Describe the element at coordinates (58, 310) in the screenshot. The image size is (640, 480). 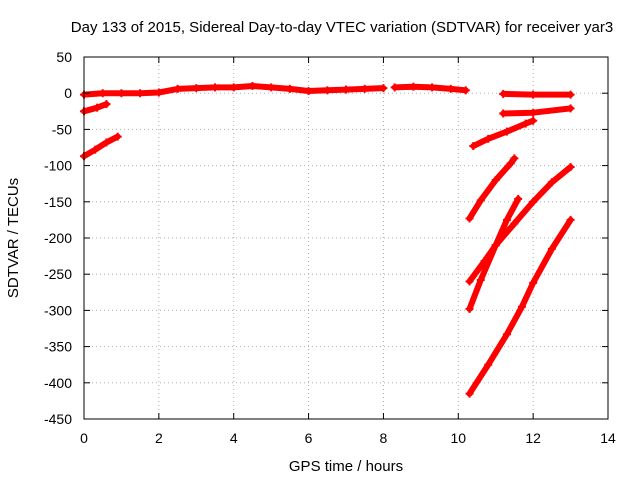
I see `y-tick-label: -300` at that location.